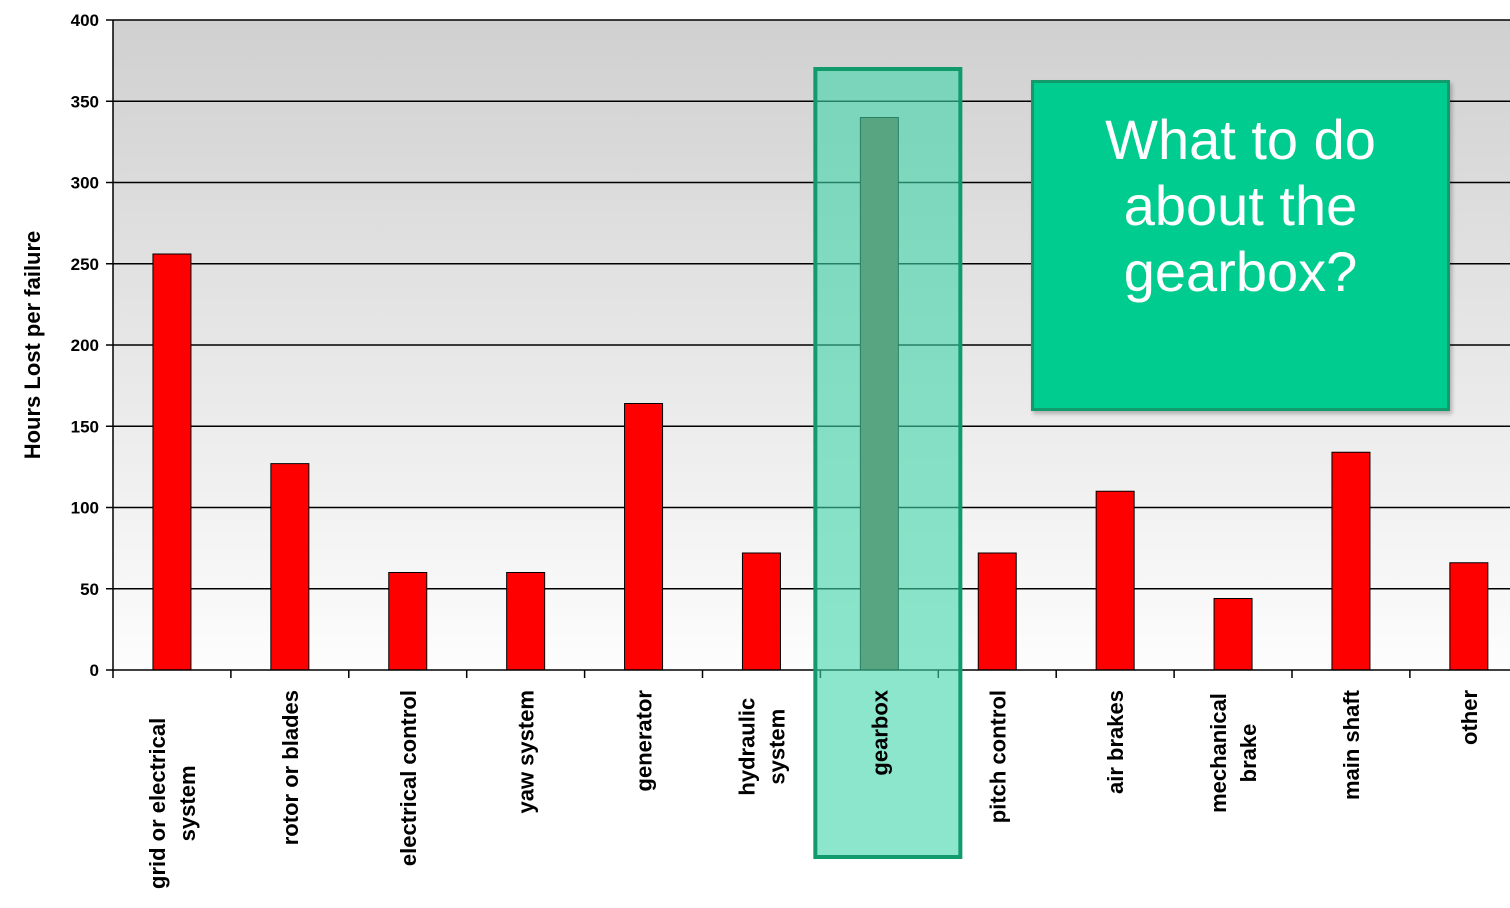 The width and height of the screenshot is (1510, 908). I want to click on x-tick-label-line: yaw system, so click(526, 752).